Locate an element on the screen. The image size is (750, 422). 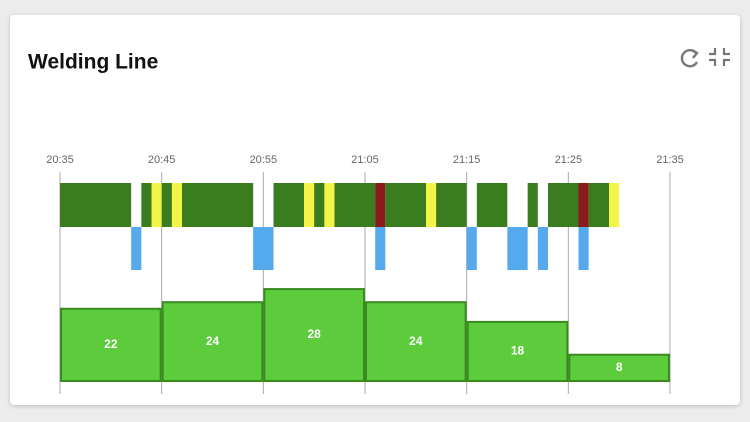
bar-label: 22 is located at coordinates (111, 344).